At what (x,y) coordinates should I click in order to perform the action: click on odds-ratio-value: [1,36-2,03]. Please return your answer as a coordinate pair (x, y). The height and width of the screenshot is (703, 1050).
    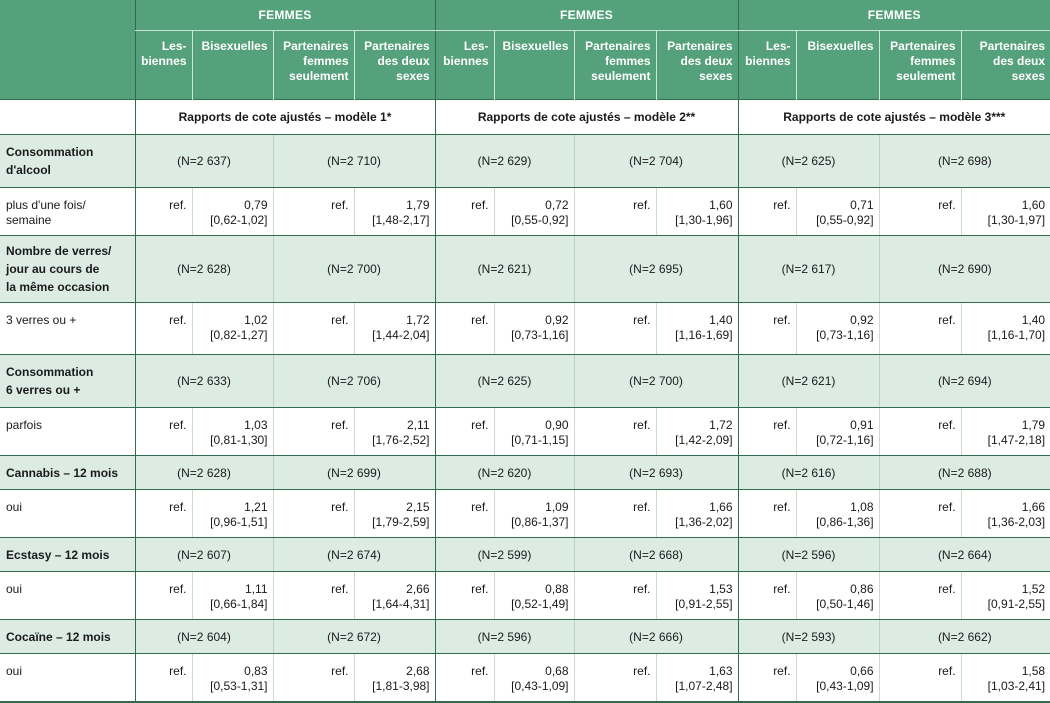
    Looking at the image, I should click on (1016, 522).